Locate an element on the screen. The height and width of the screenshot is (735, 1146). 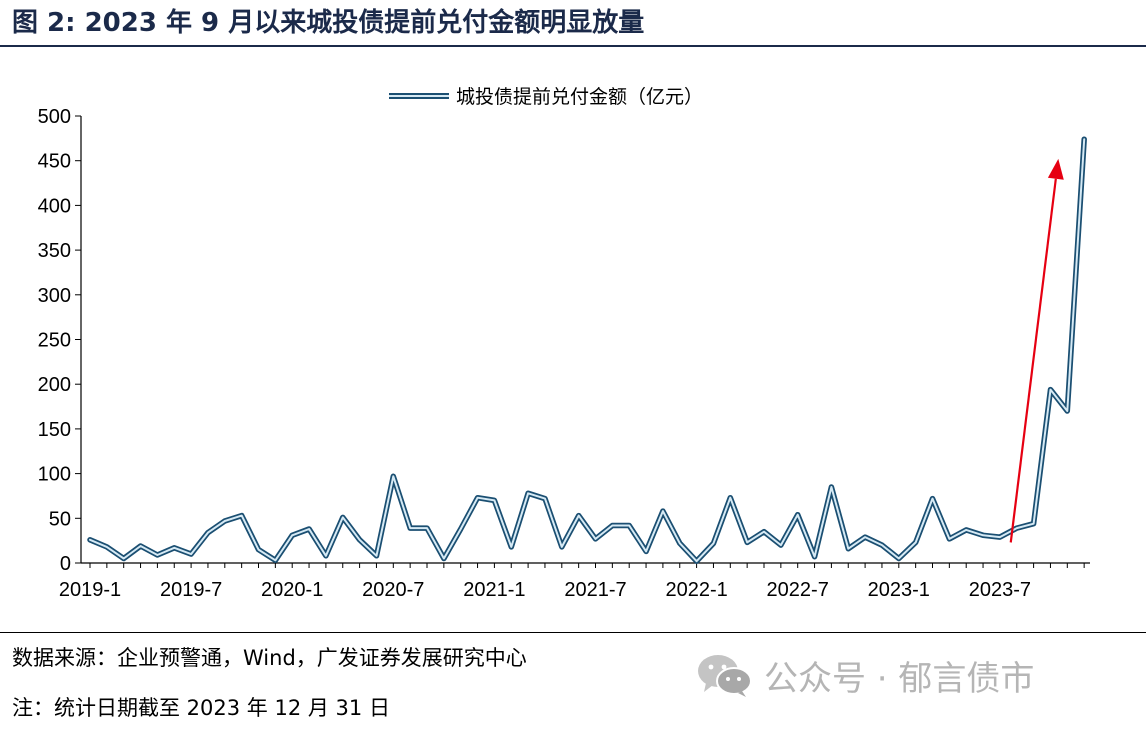
data-source: 数据来源：企业预警通，Wind，广发证券发展研究中心 is located at coordinates (269, 658).